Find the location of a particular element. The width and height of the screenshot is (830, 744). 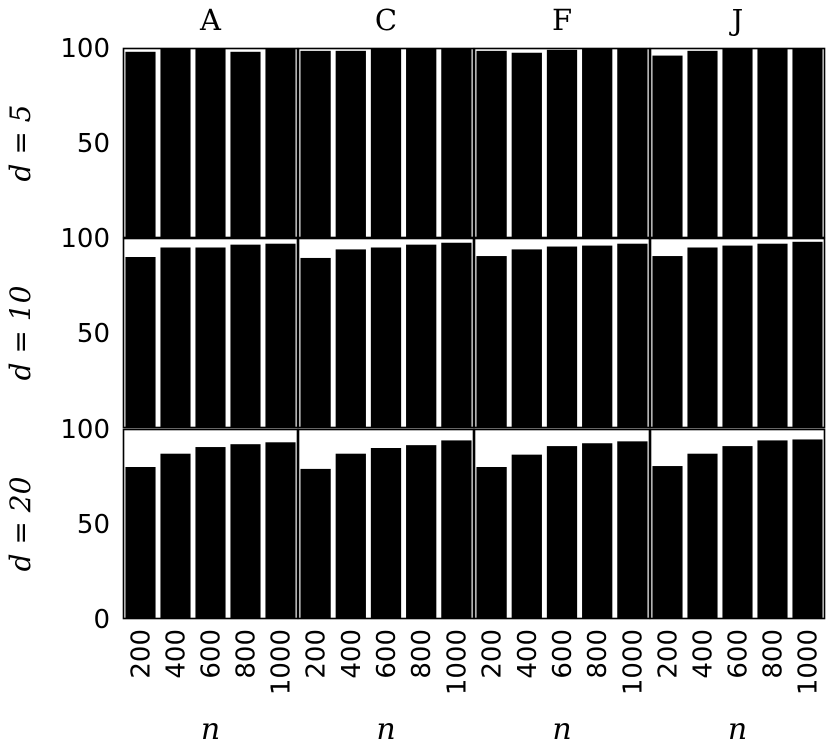

bar-d5-F-n400 is located at coordinates (526, 145).